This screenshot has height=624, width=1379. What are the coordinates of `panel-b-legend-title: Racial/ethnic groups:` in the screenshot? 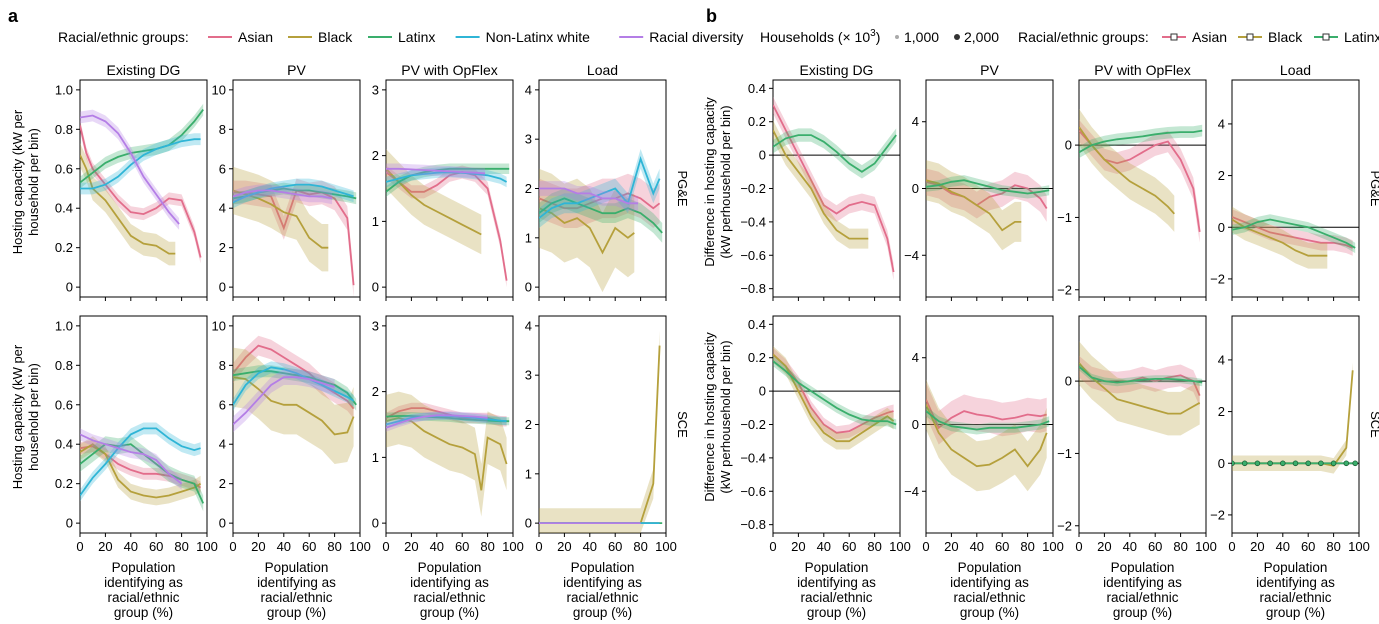 It's located at (1083, 37).